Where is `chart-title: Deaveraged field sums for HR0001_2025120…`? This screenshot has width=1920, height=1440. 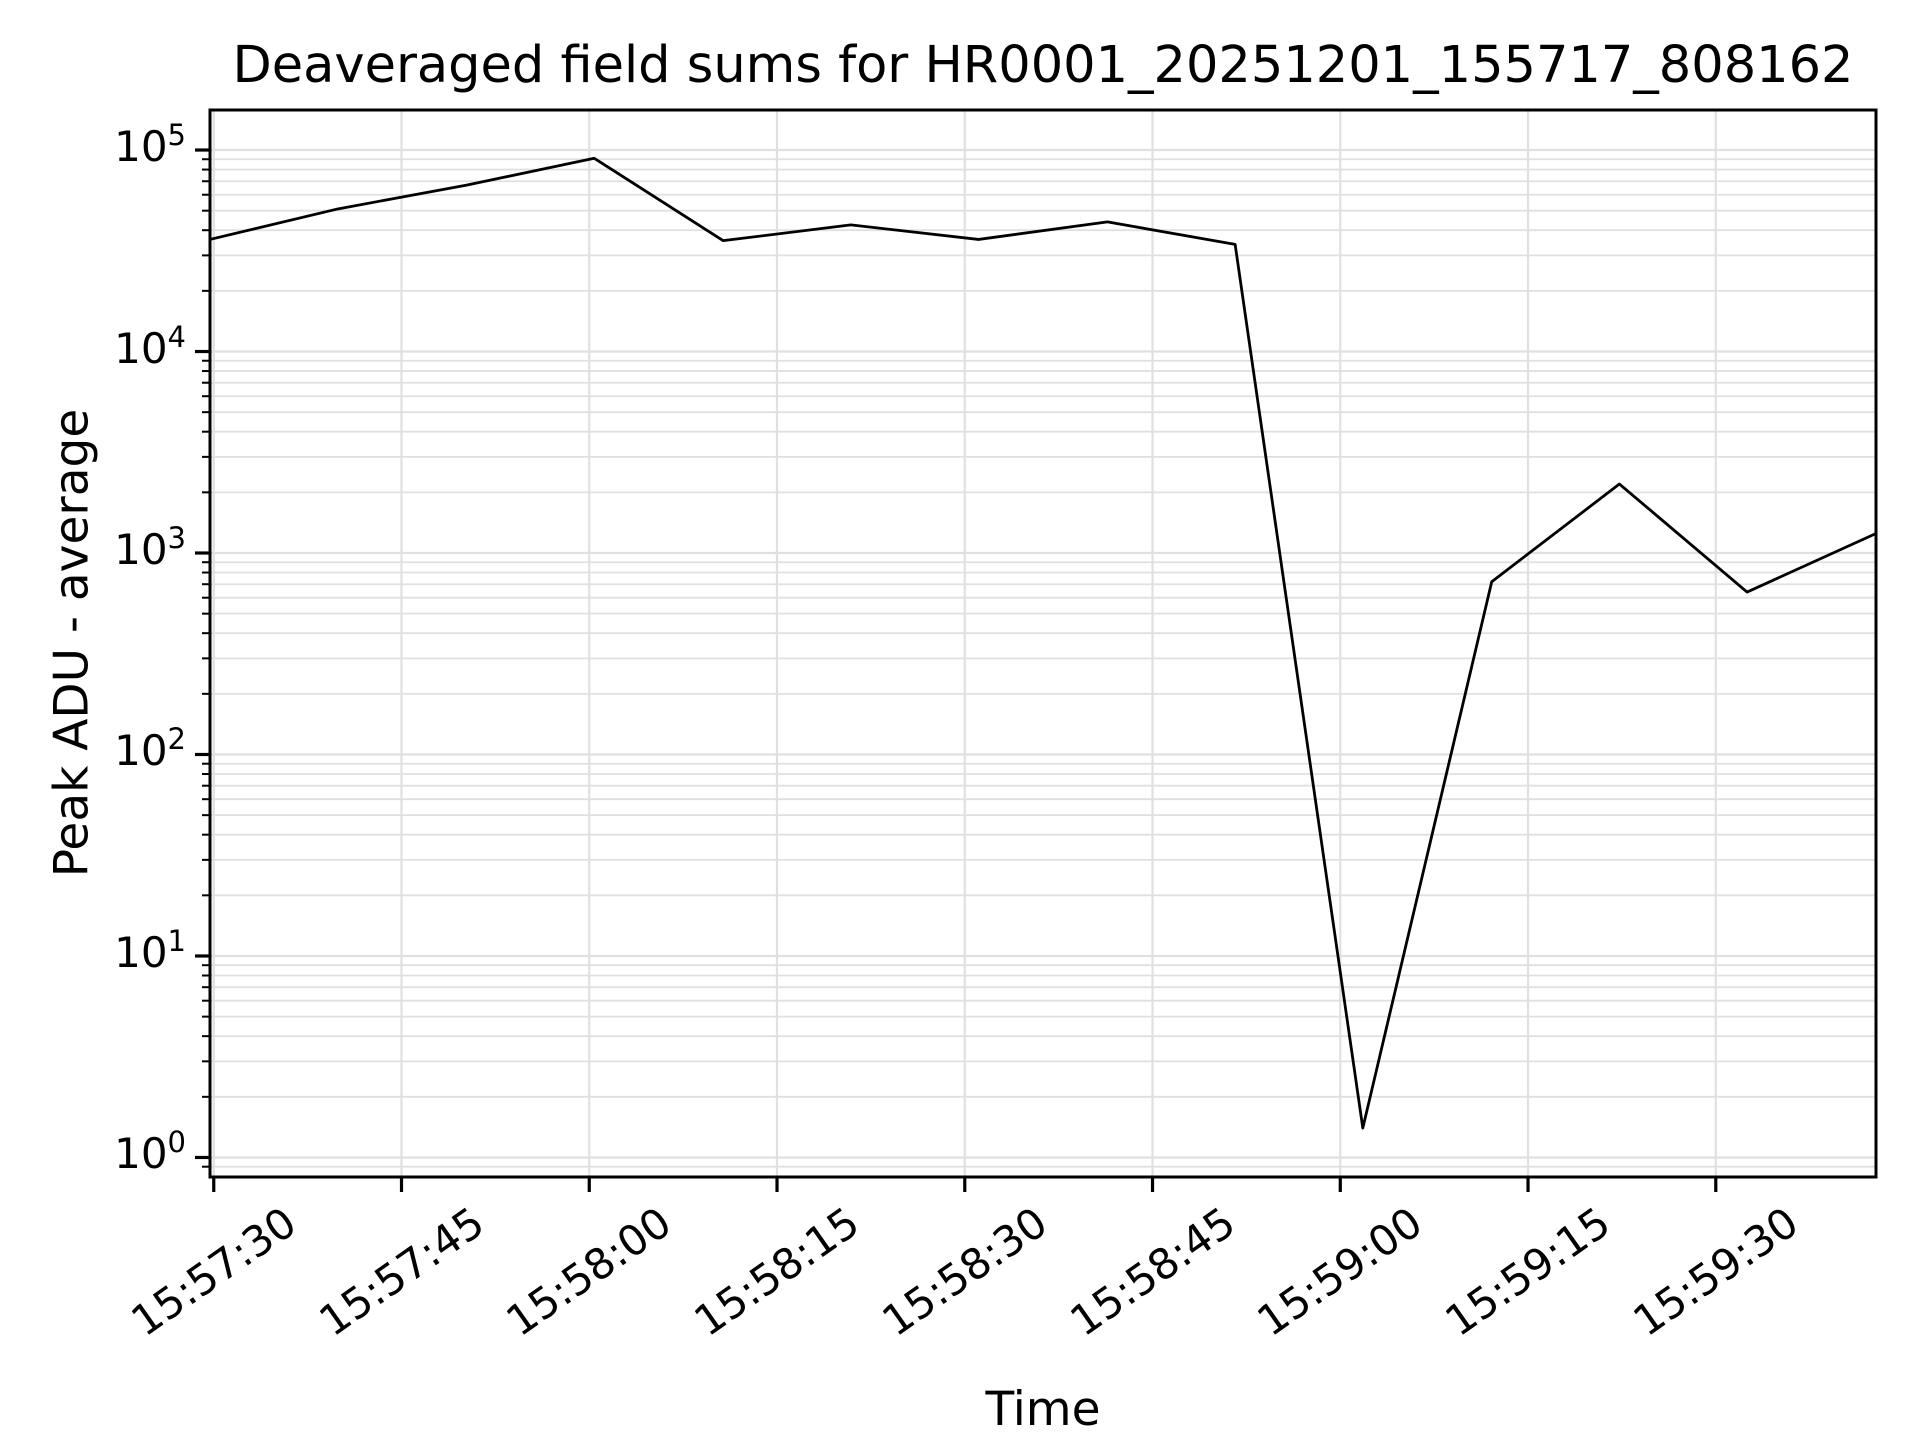 chart-title: Deaveraged field sums for HR0001_2025120… is located at coordinates (1043, 65).